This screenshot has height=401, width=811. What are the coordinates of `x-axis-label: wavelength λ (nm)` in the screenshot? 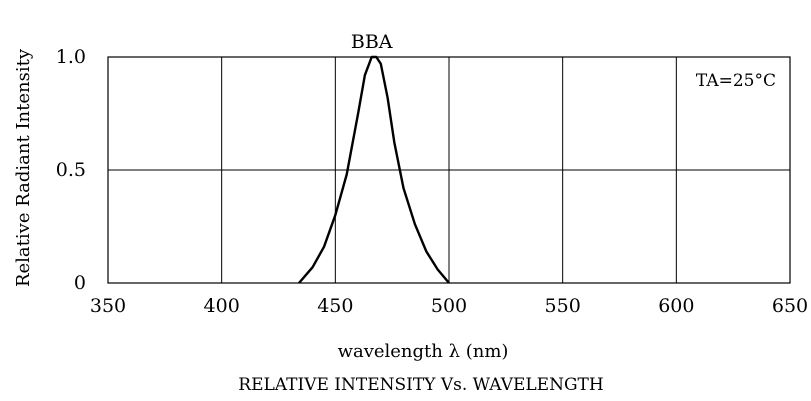 It's located at (423, 351).